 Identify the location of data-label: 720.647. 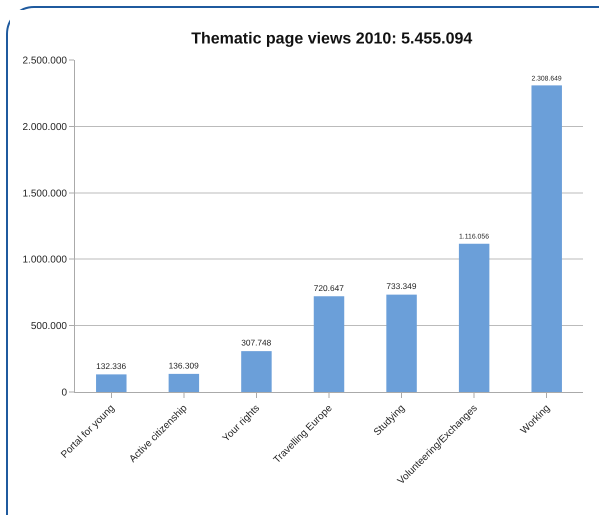
(329, 287).